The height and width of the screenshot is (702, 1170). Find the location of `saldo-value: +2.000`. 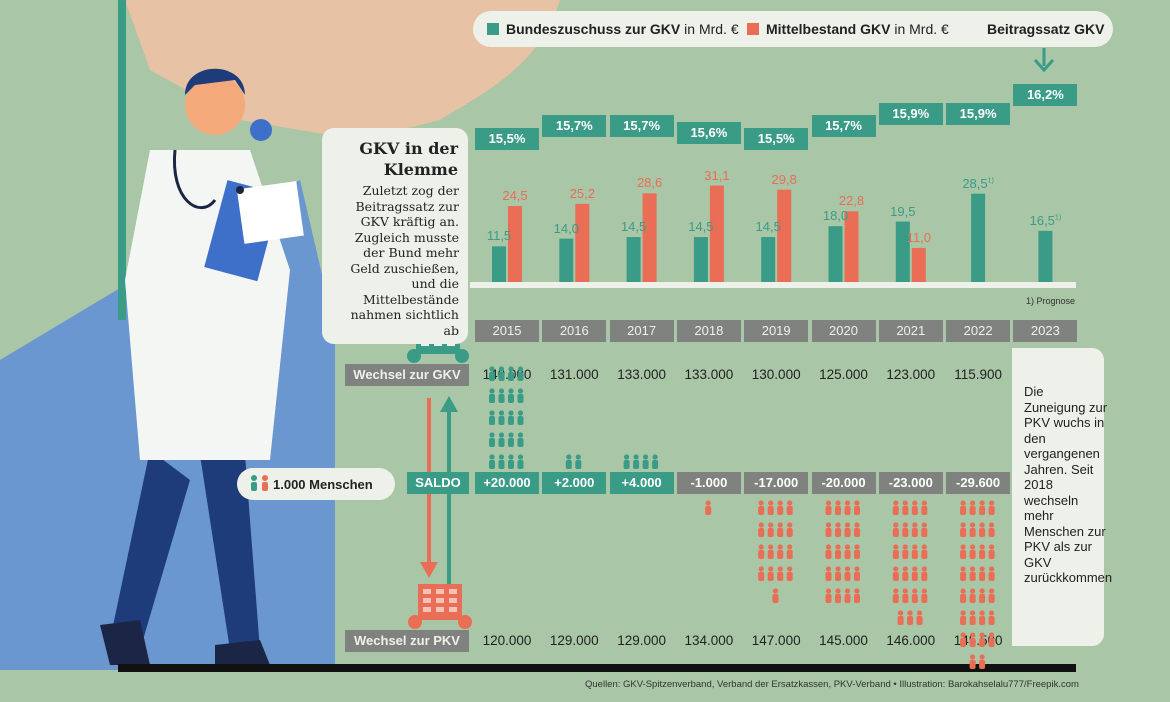

saldo-value: +2.000 is located at coordinates (574, 483).